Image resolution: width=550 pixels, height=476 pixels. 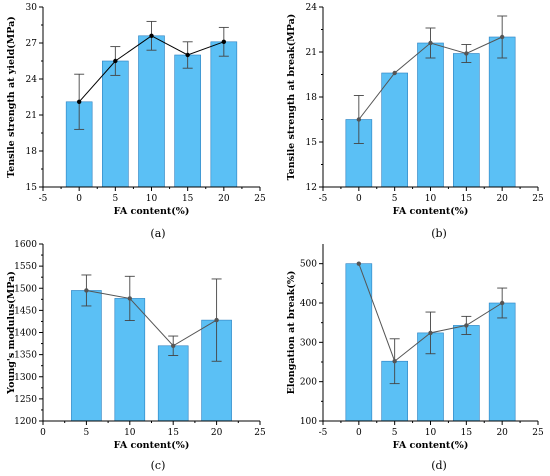 I want to click on y-tick-label: 1500, so click(x=25, y=289).